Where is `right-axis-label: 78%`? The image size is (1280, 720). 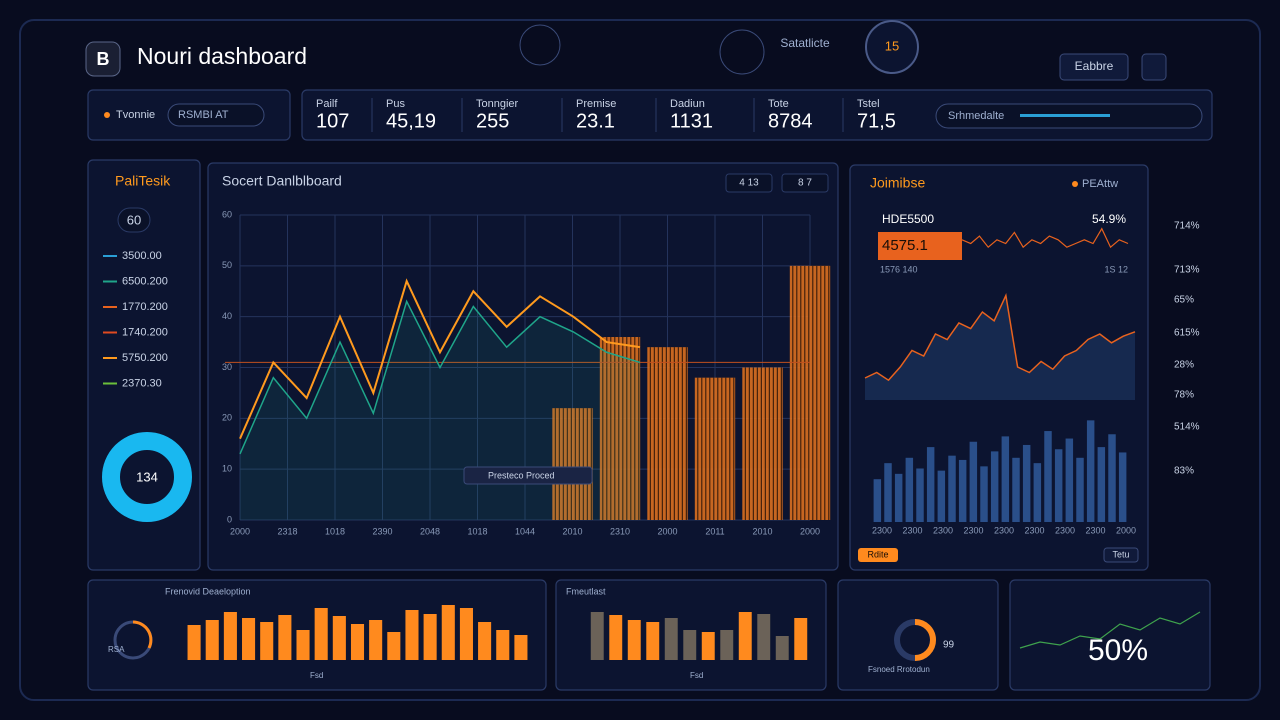
right-axis-label: 78% is located at coordinates (1184, 395).